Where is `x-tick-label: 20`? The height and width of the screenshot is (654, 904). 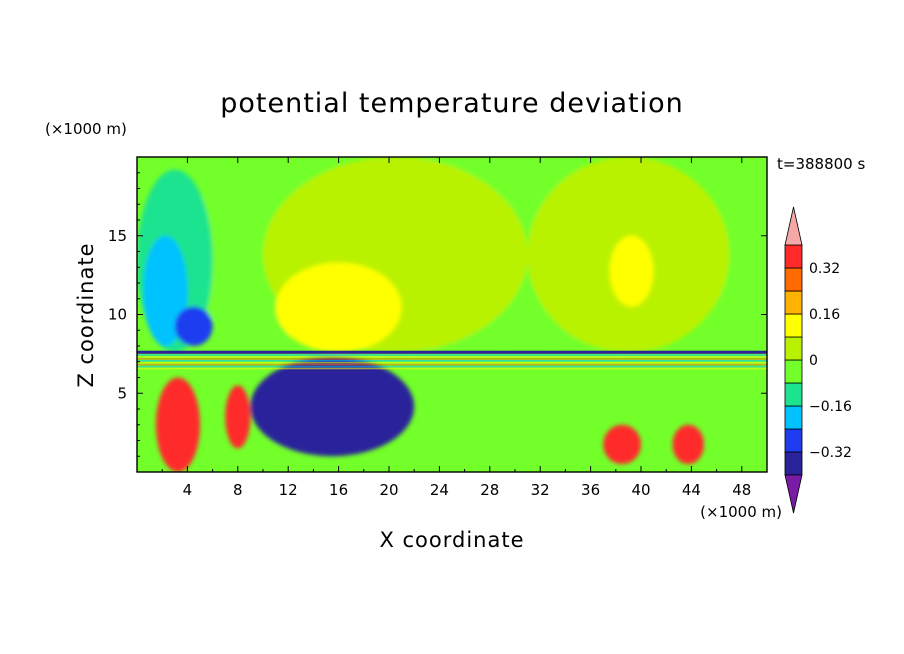
x-tick-label: 20 is located at coordinates (388, 490).